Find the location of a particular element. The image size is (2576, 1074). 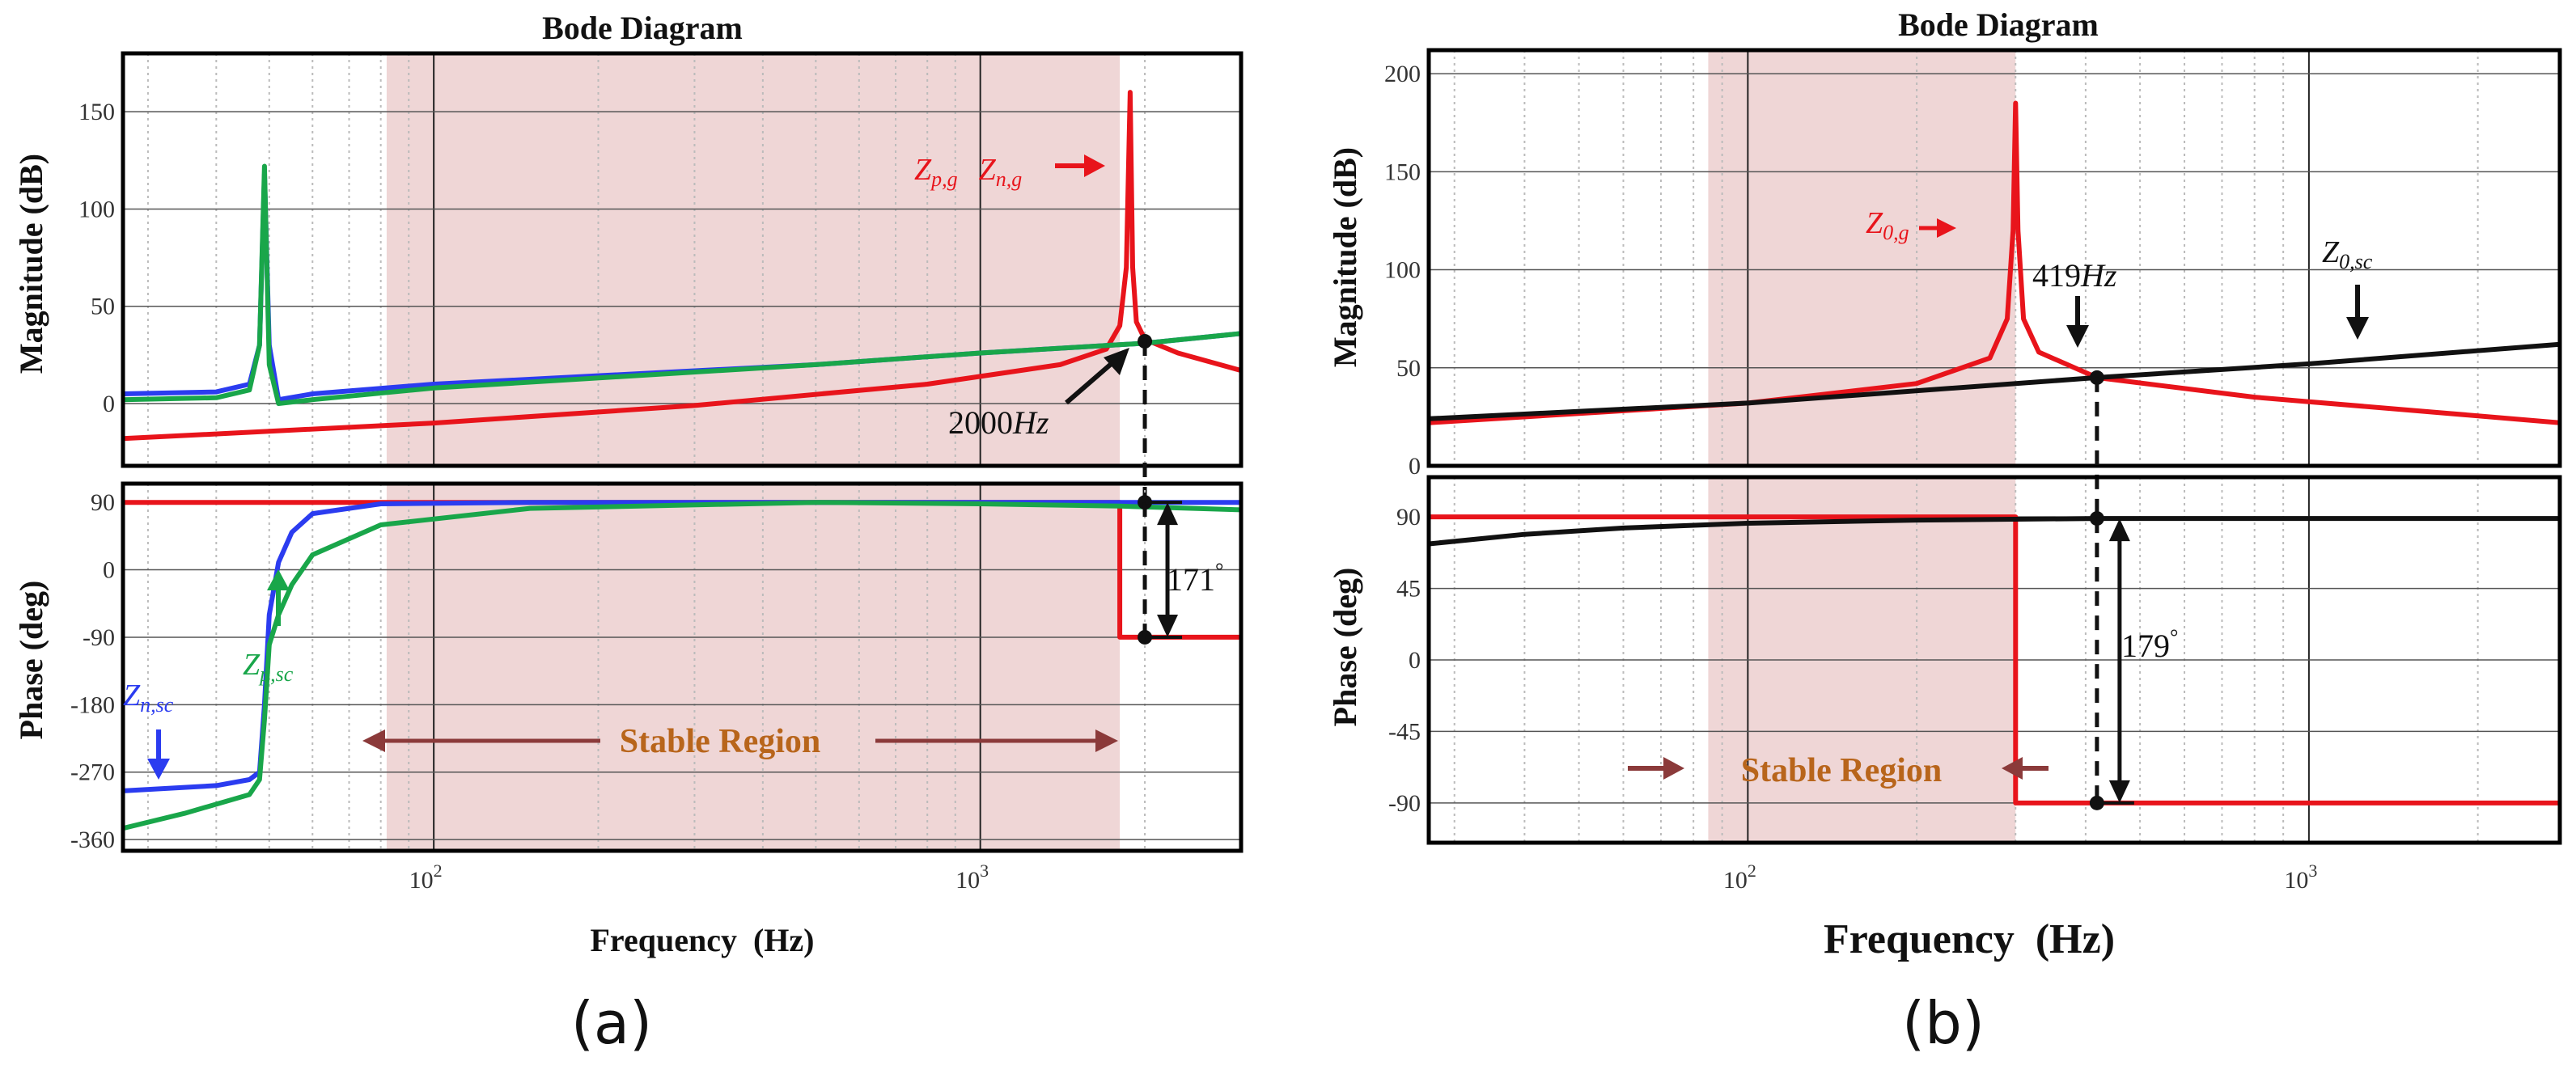

svg-text: 419Hz is located at coordinates (2074, 275).